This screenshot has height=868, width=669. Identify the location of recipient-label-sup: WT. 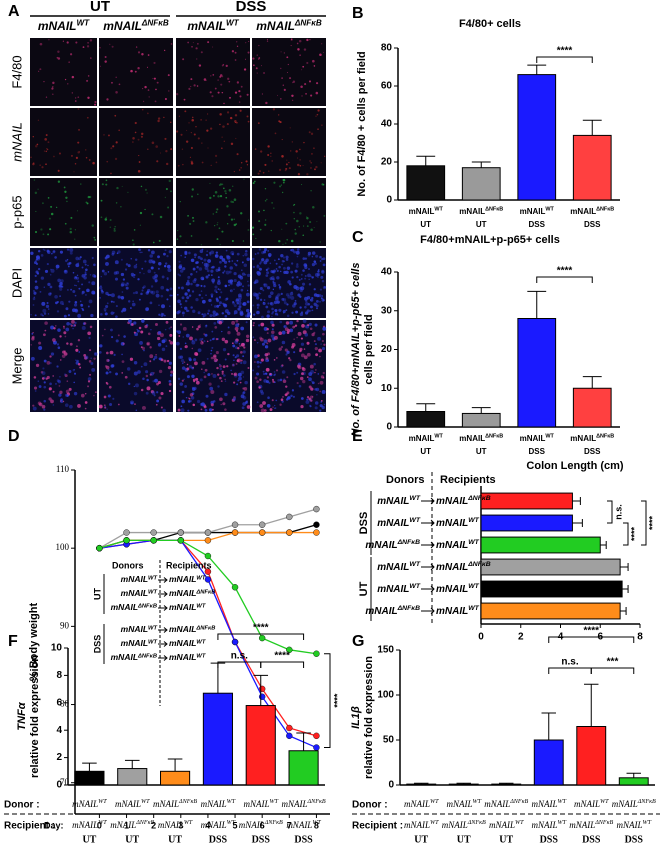
(473, 520).